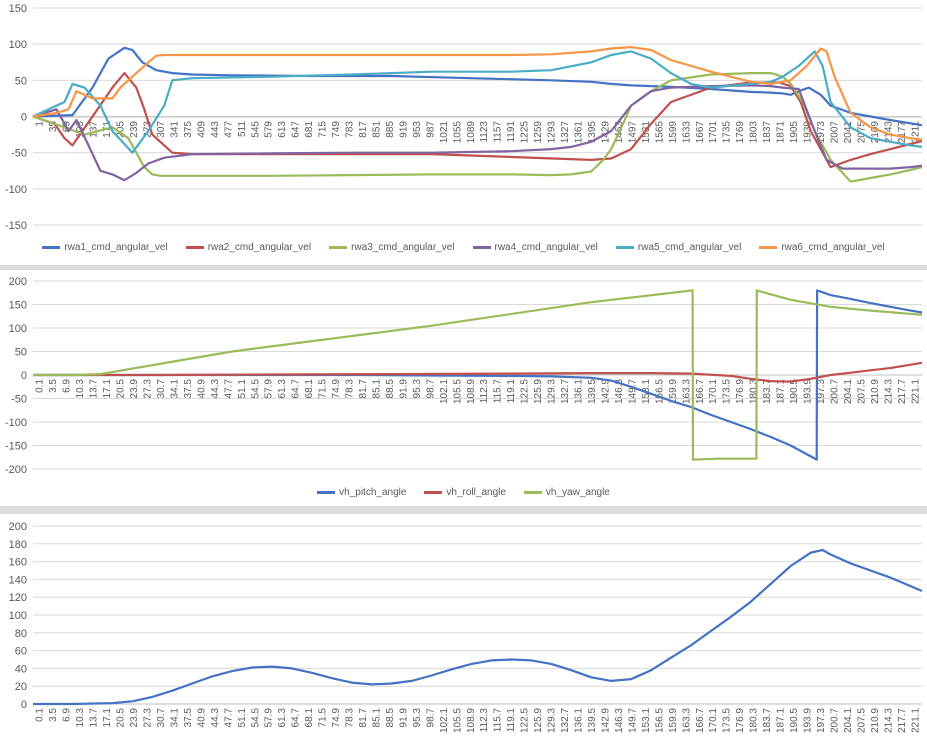 This screenshot has width=927, height=746. I want to click on legend-label: rwa2_cmd_angular_vel, so click(259, 247).